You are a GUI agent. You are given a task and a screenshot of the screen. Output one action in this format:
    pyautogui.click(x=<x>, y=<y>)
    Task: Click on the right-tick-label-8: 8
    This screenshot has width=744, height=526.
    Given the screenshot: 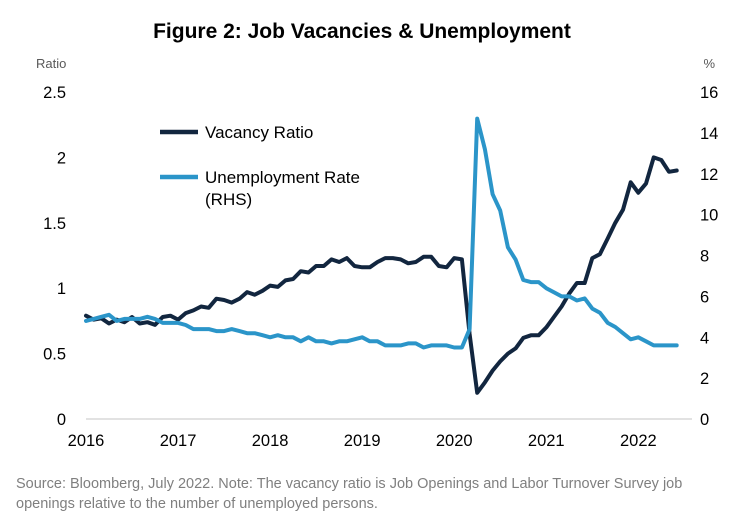 What is the action you would take?
    pyautogui.click(x=704, y=257)
    